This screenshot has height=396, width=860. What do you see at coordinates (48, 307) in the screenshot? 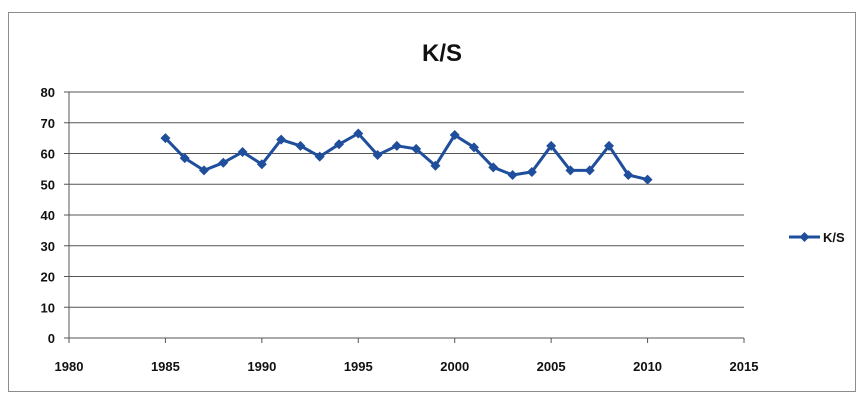
I see `y-tick-label: 10` at bounding box center [48, 307].